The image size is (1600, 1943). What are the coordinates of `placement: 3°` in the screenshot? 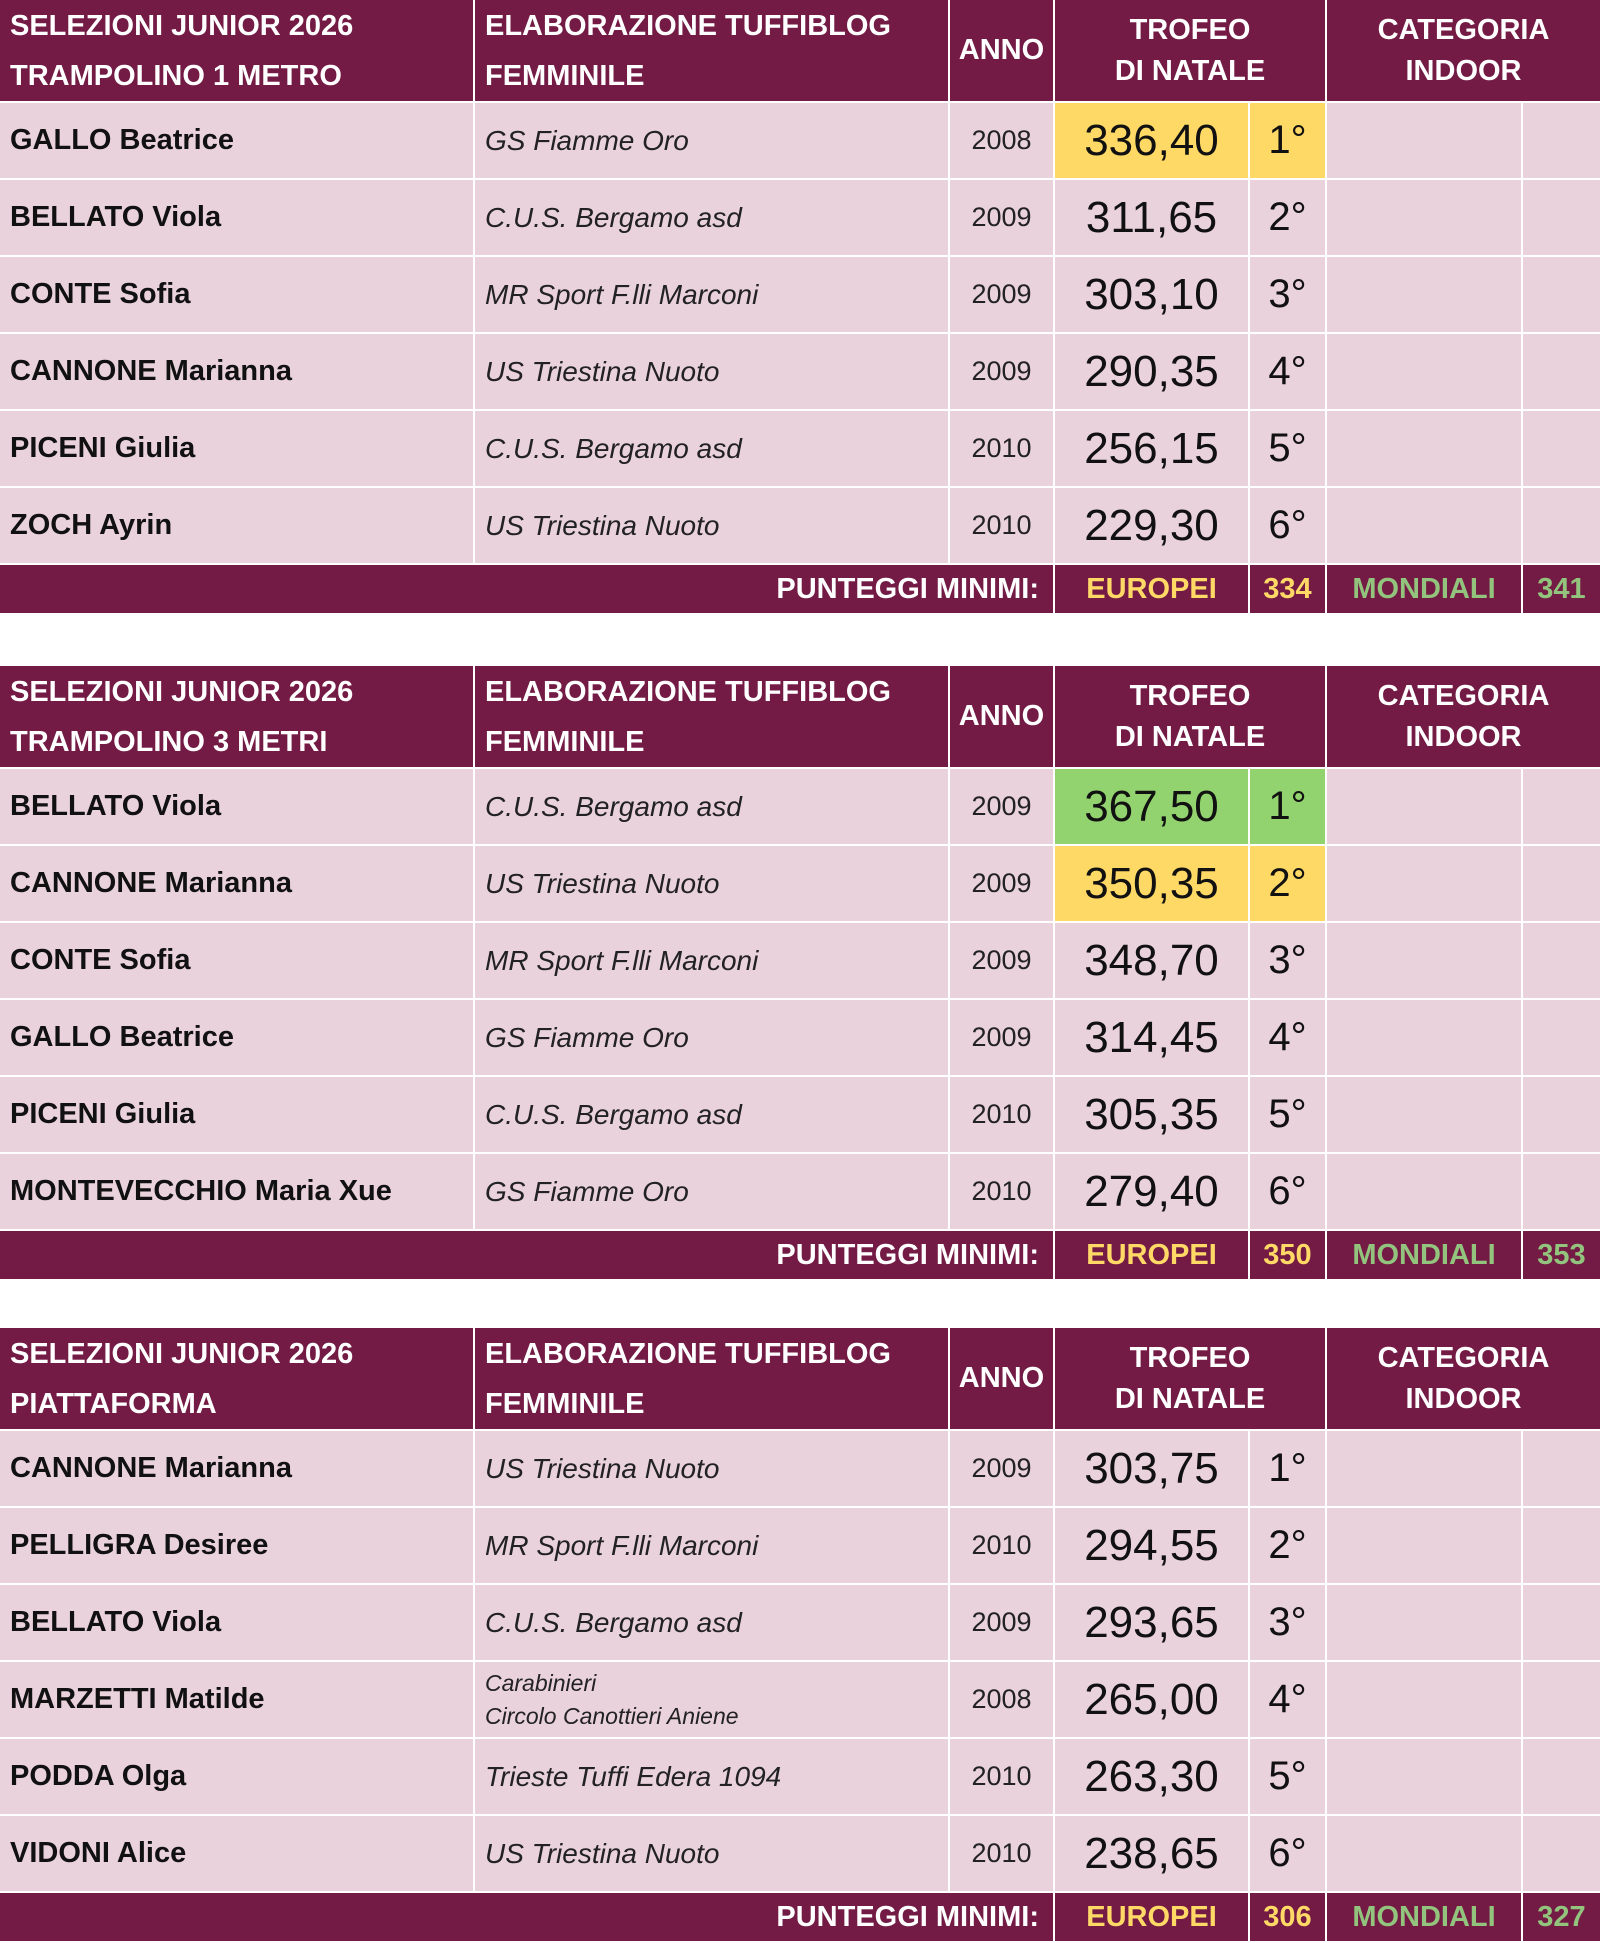 It's located at (1288, 295).